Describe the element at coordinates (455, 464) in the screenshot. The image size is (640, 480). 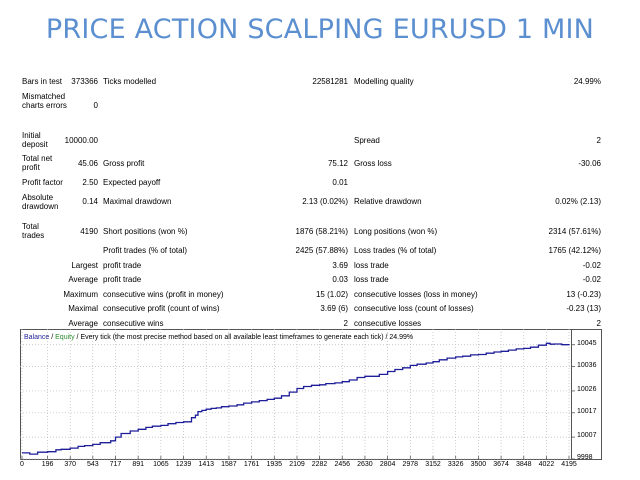
I see `x-tick-label: 3326` at that location.